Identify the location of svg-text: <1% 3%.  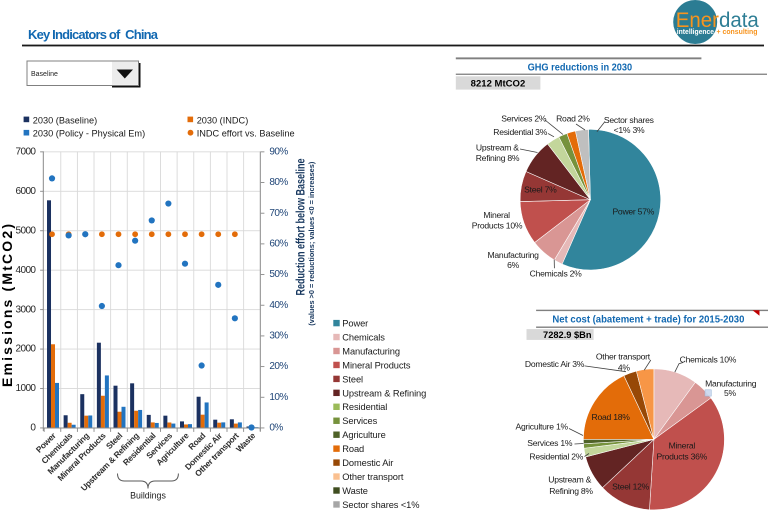
(629, 130).